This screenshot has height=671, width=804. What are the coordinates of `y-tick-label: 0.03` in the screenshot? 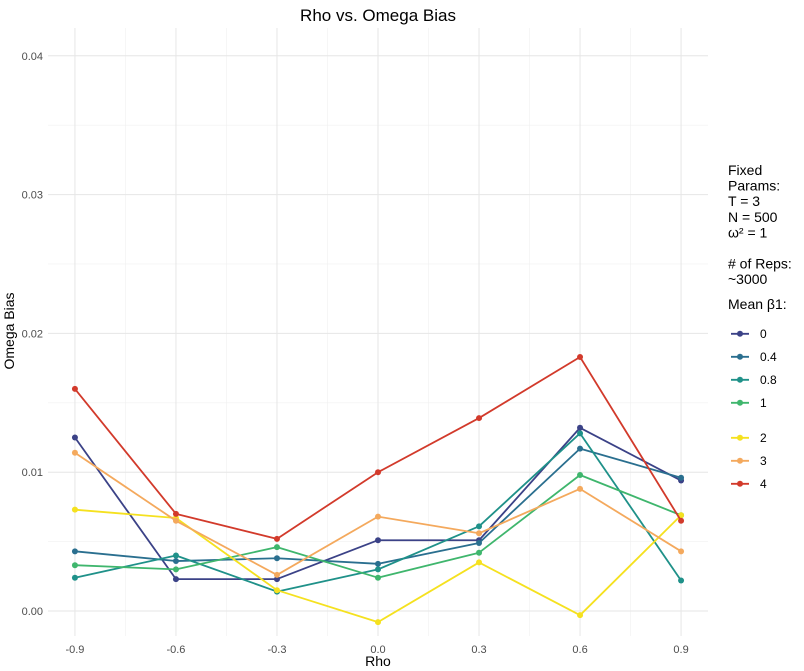 It's located at (32, 196).